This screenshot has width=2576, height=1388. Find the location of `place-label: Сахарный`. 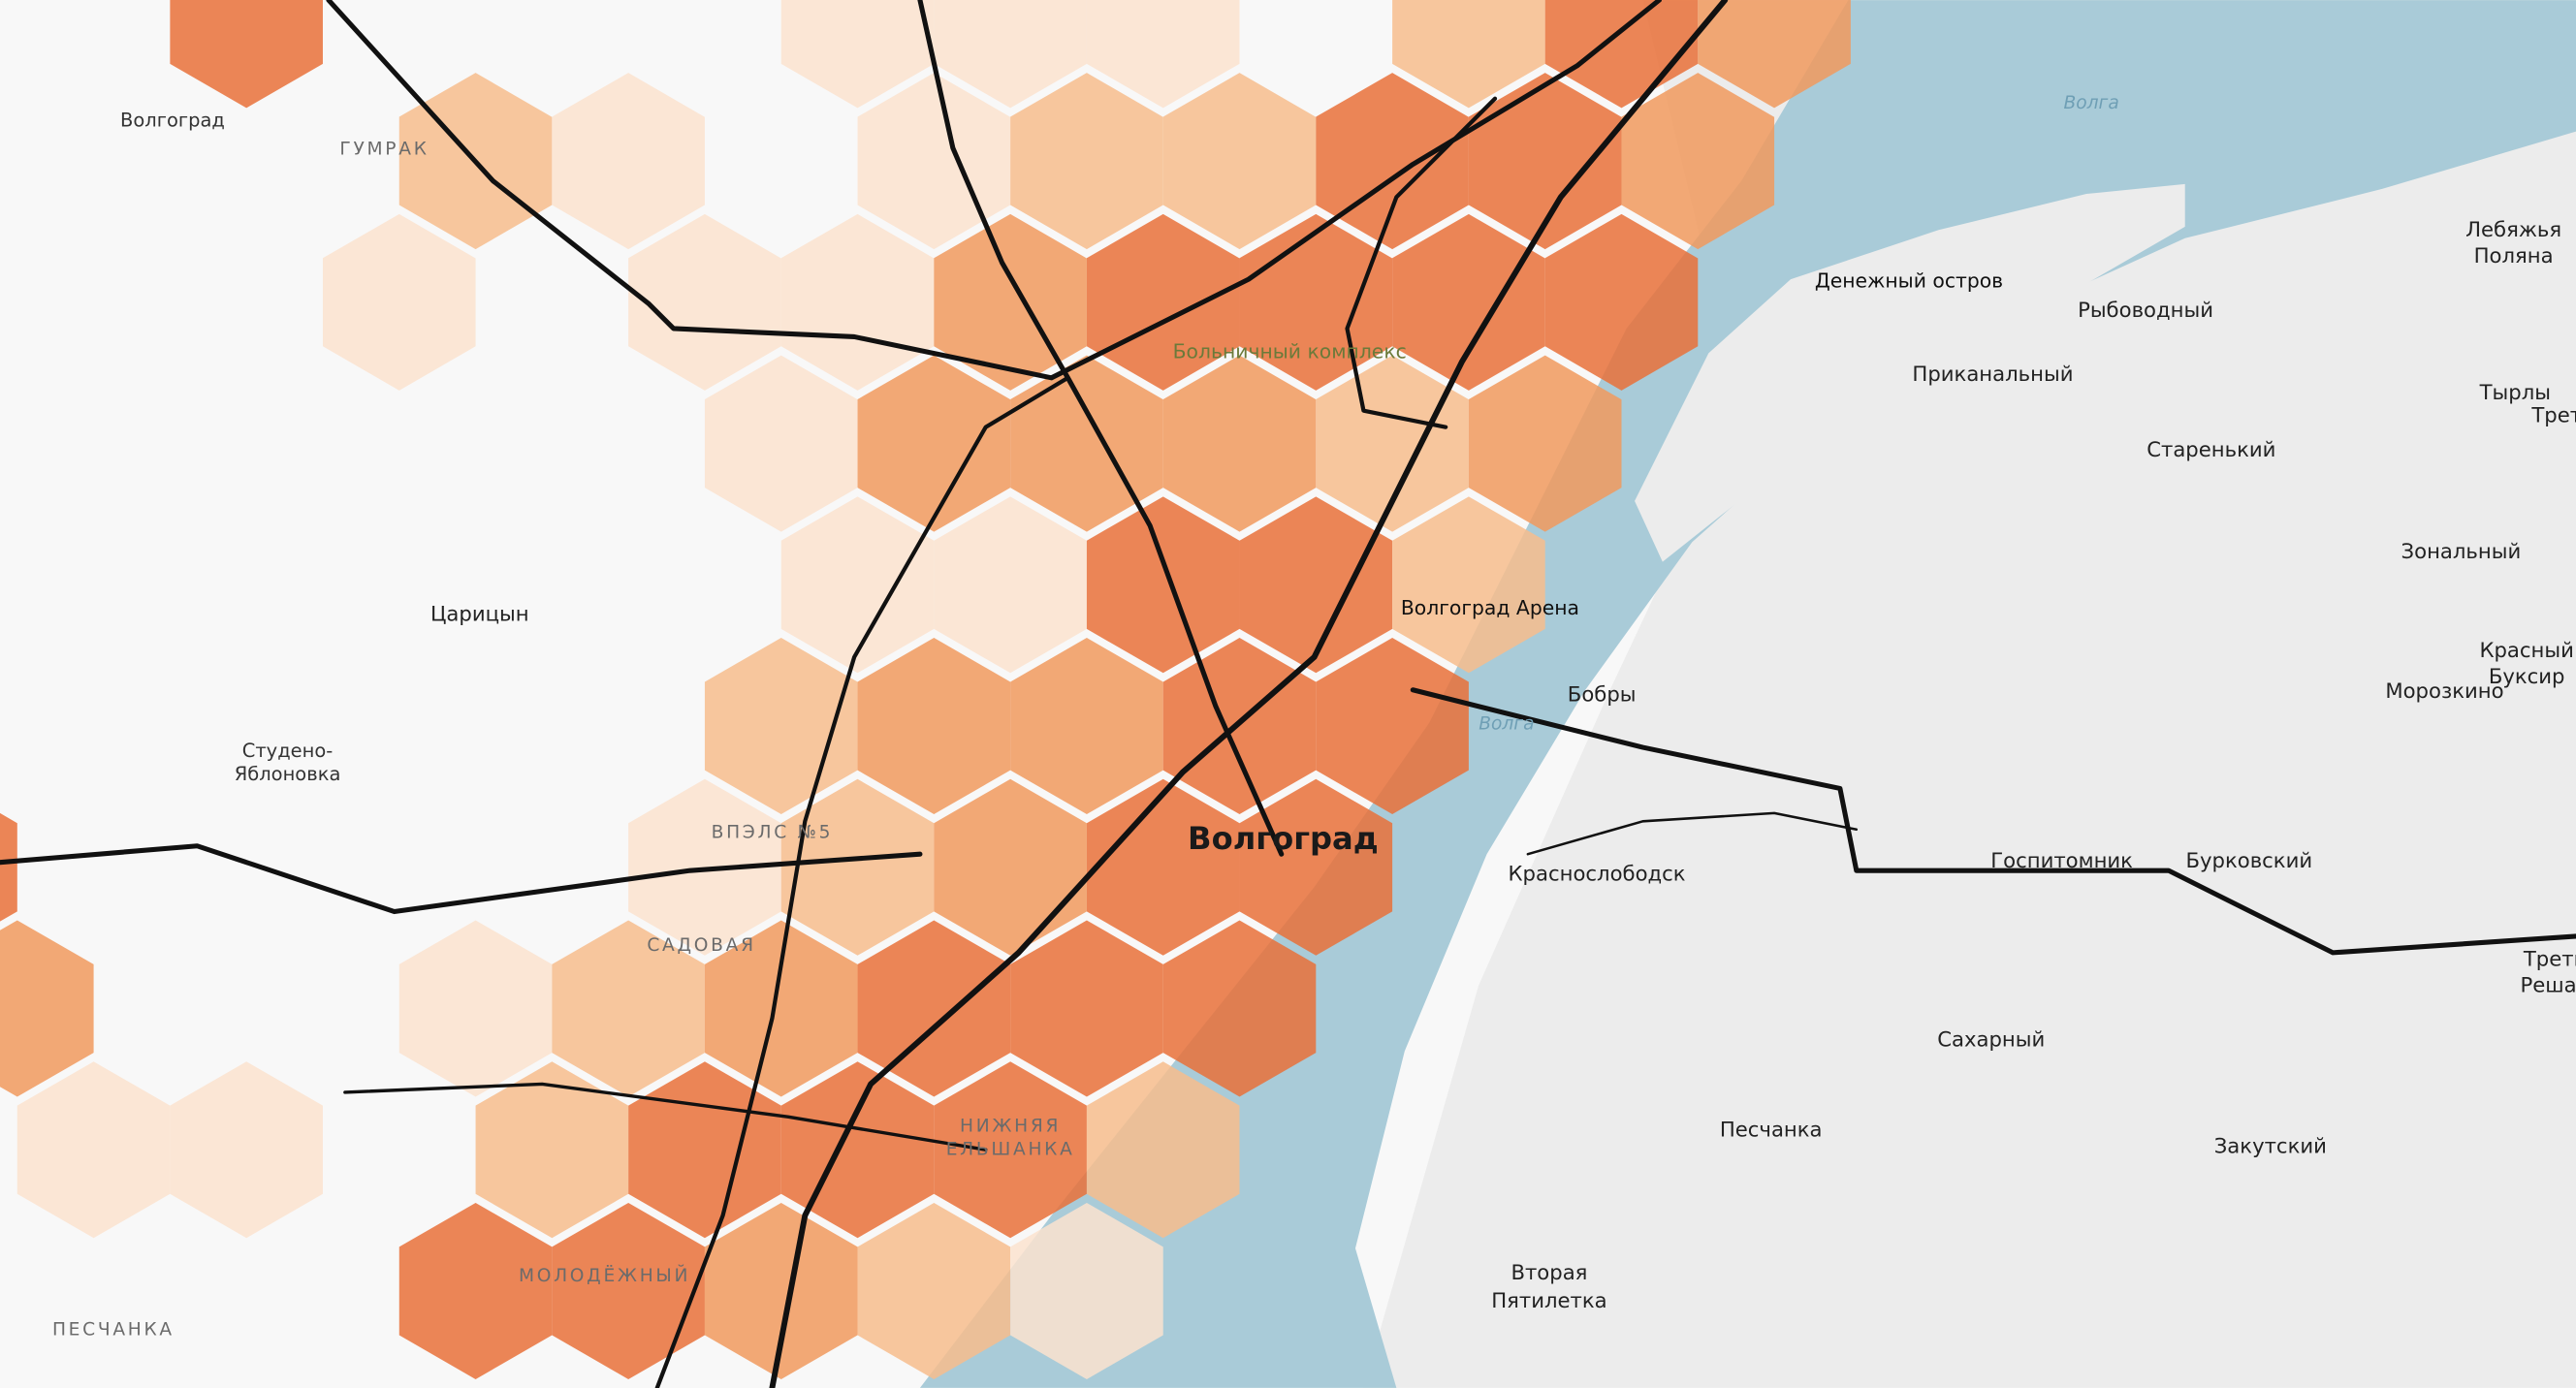

place-label: Сахарный is located at coordinates (1991, 1038).